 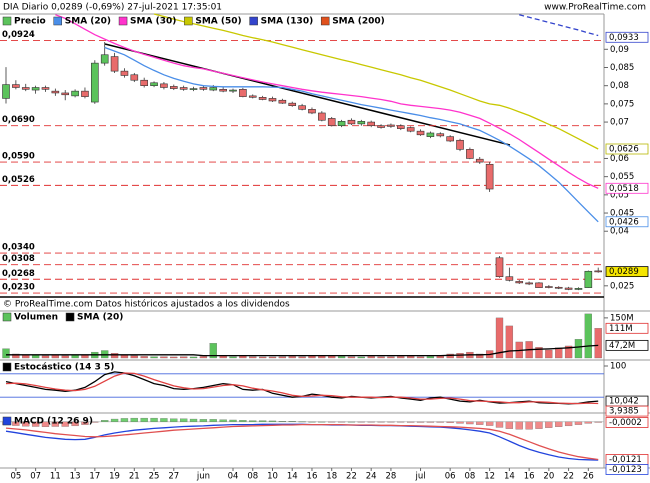 What do you see at coordinates (252, 477) in the screenshot?
I see `x-tick-label: 08` at bounding box center [252, 477].